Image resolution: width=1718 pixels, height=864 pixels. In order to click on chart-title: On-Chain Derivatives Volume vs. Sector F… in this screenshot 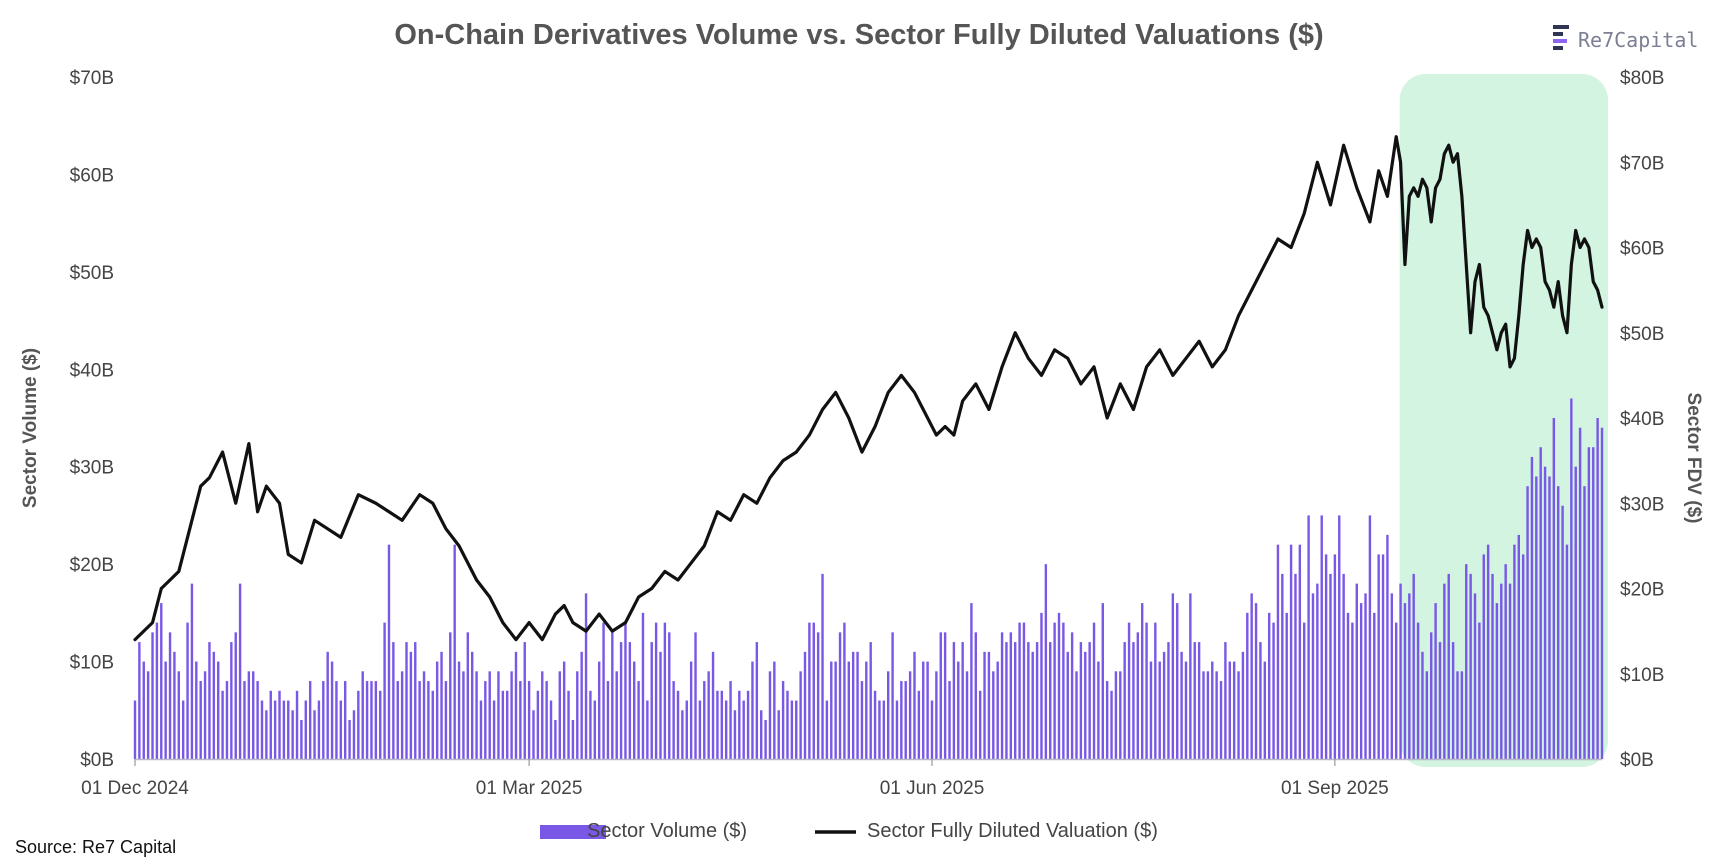, I will do `click(858, 35)`.